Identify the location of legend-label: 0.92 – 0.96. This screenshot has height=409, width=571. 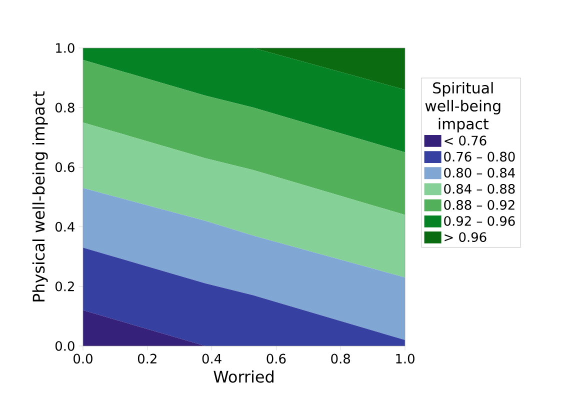
(479, 221).